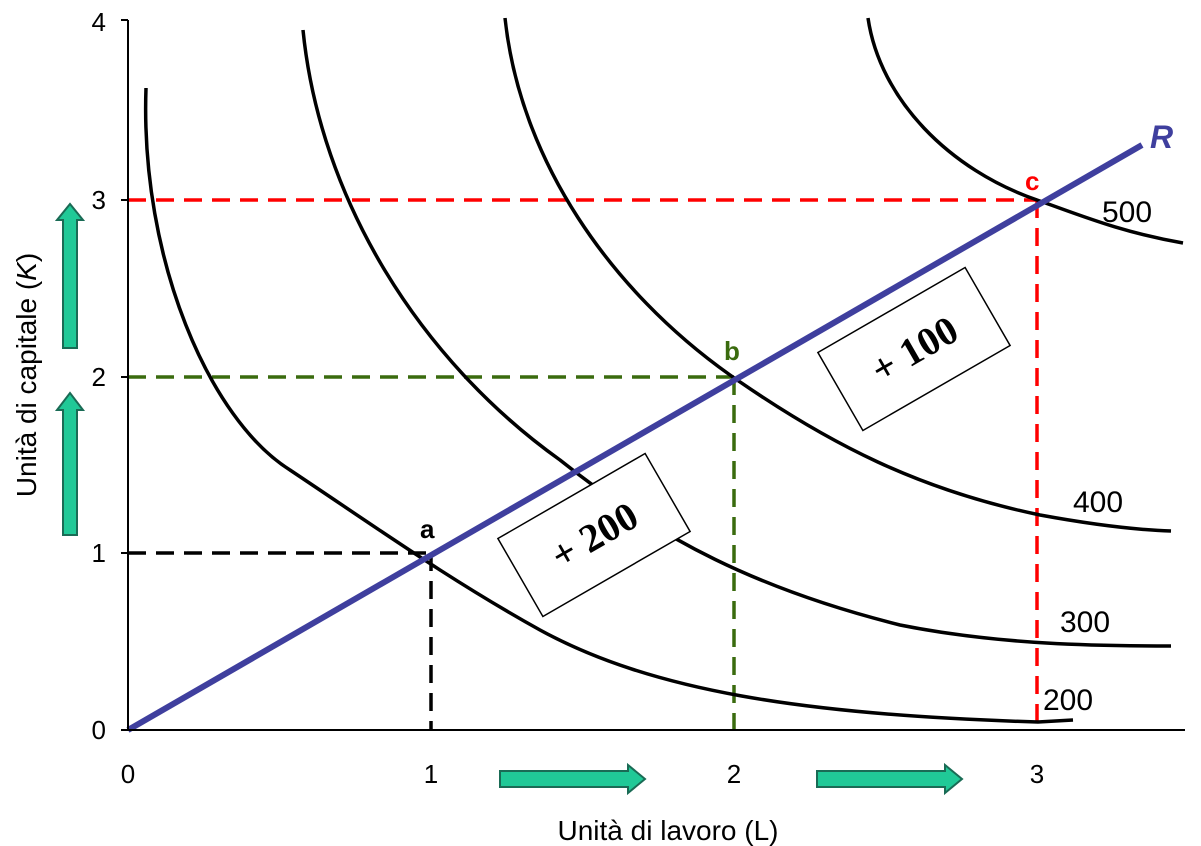 This screenshot has height=846, width=1201. I want to click on isoquant-labels: 200 300 400 500, so click(1097, 456).